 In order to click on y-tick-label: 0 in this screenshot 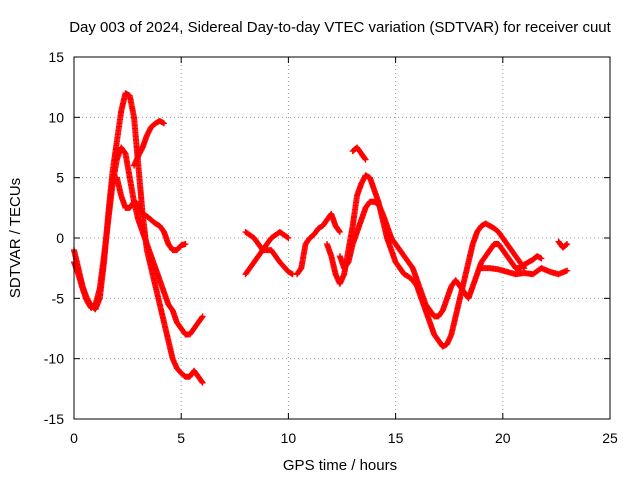, I will do `click(60, 238)`.